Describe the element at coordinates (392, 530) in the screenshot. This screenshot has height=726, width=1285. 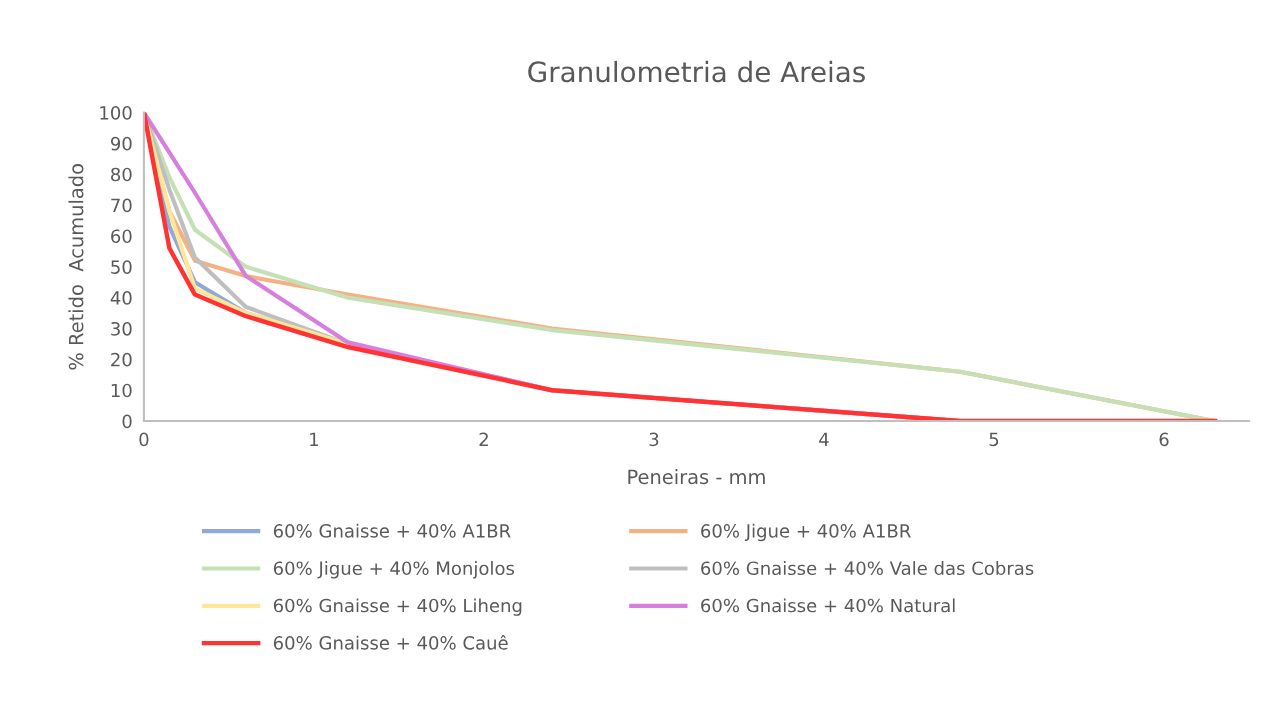
I see `legend-label: 60% Gnaisse + 40% A1BR` at that location.